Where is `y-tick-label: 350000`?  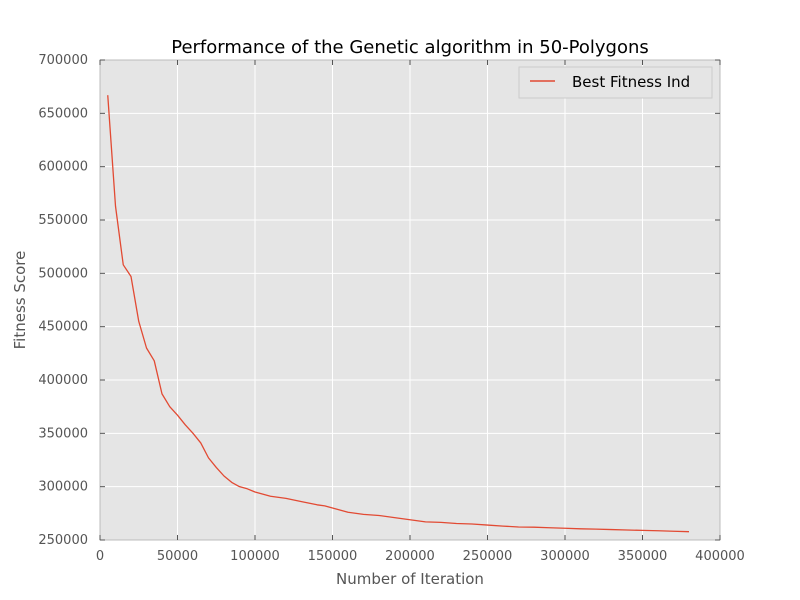 y-tick-label: 350000 is located at coordinates (63, 433).